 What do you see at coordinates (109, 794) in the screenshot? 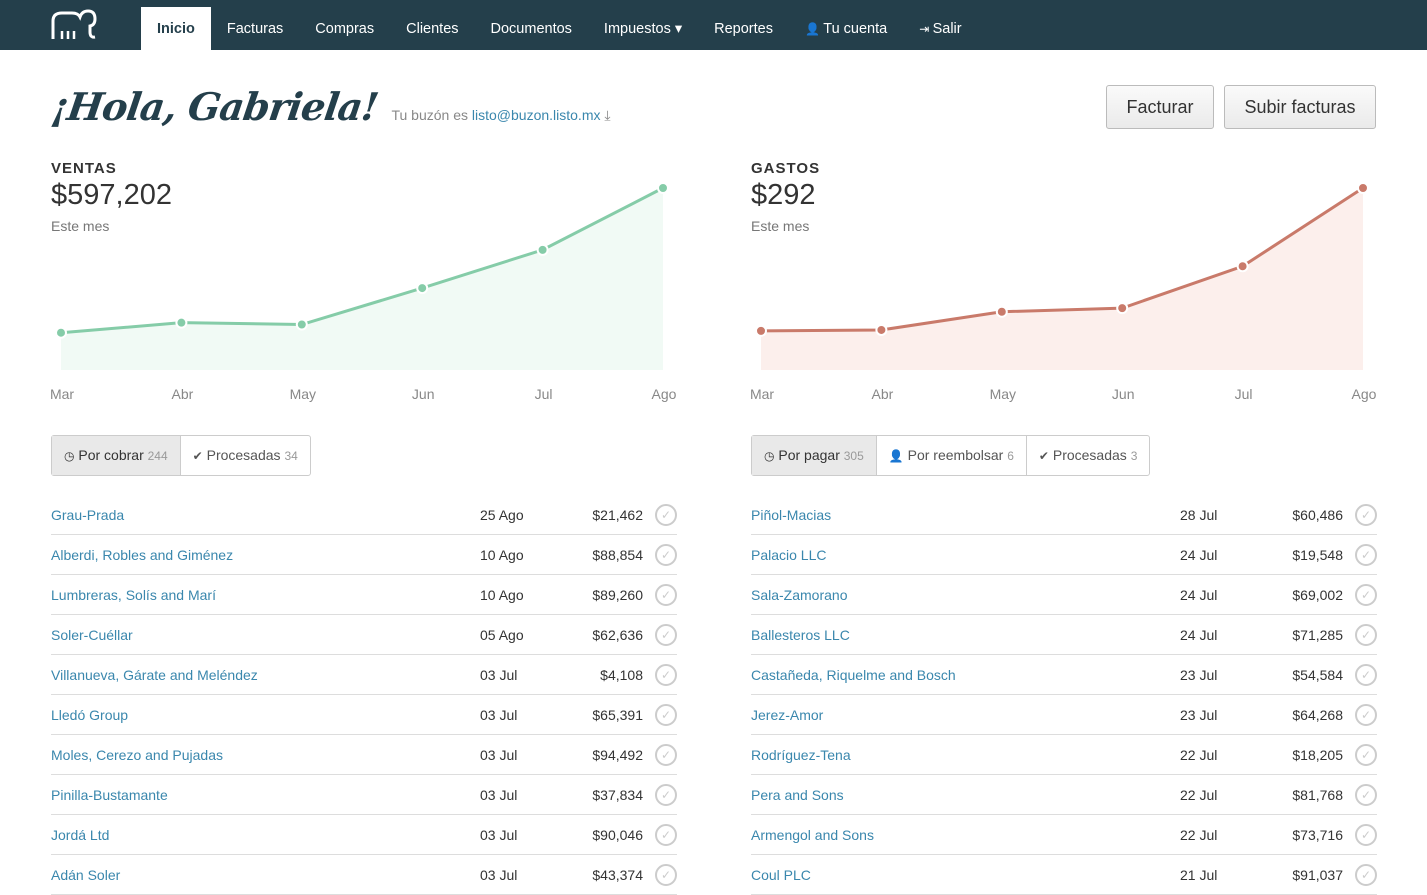
I see `client-link: Pinilla-Bustamante` at bounding box center [109, 794].